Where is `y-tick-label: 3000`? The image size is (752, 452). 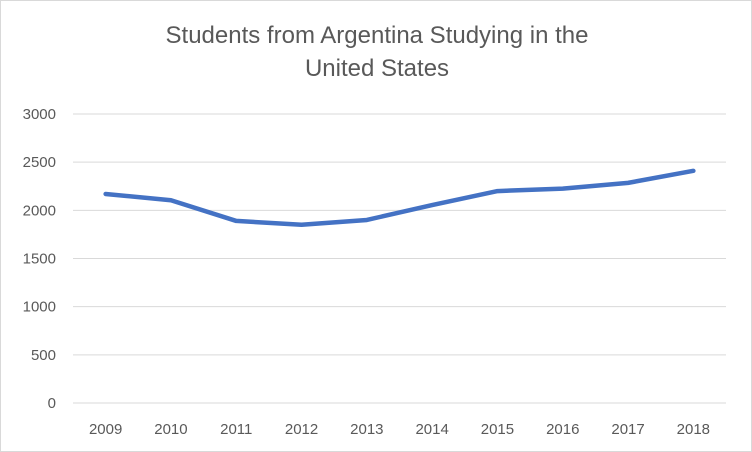 y-tick-label: 3000 is located at coordinates (39, 114).